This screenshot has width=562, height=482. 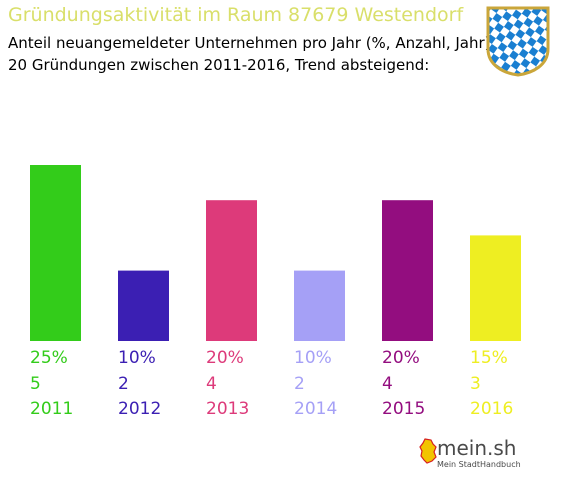 I want to click on bar-2012, so click(x=143, y=305).